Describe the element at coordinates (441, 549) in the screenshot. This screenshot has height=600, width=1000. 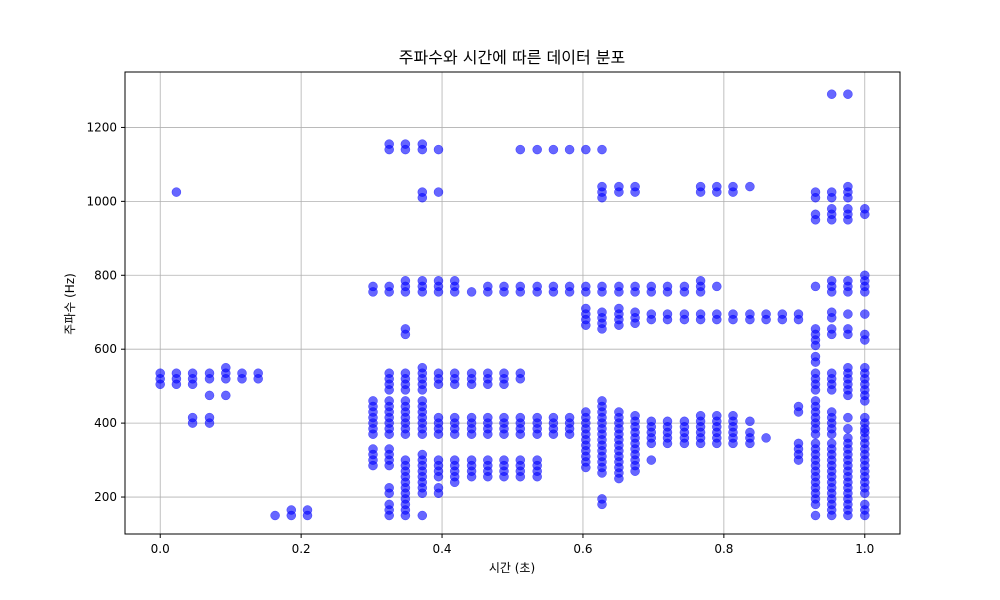
I see `x-tick-label: 0.4` at that location.